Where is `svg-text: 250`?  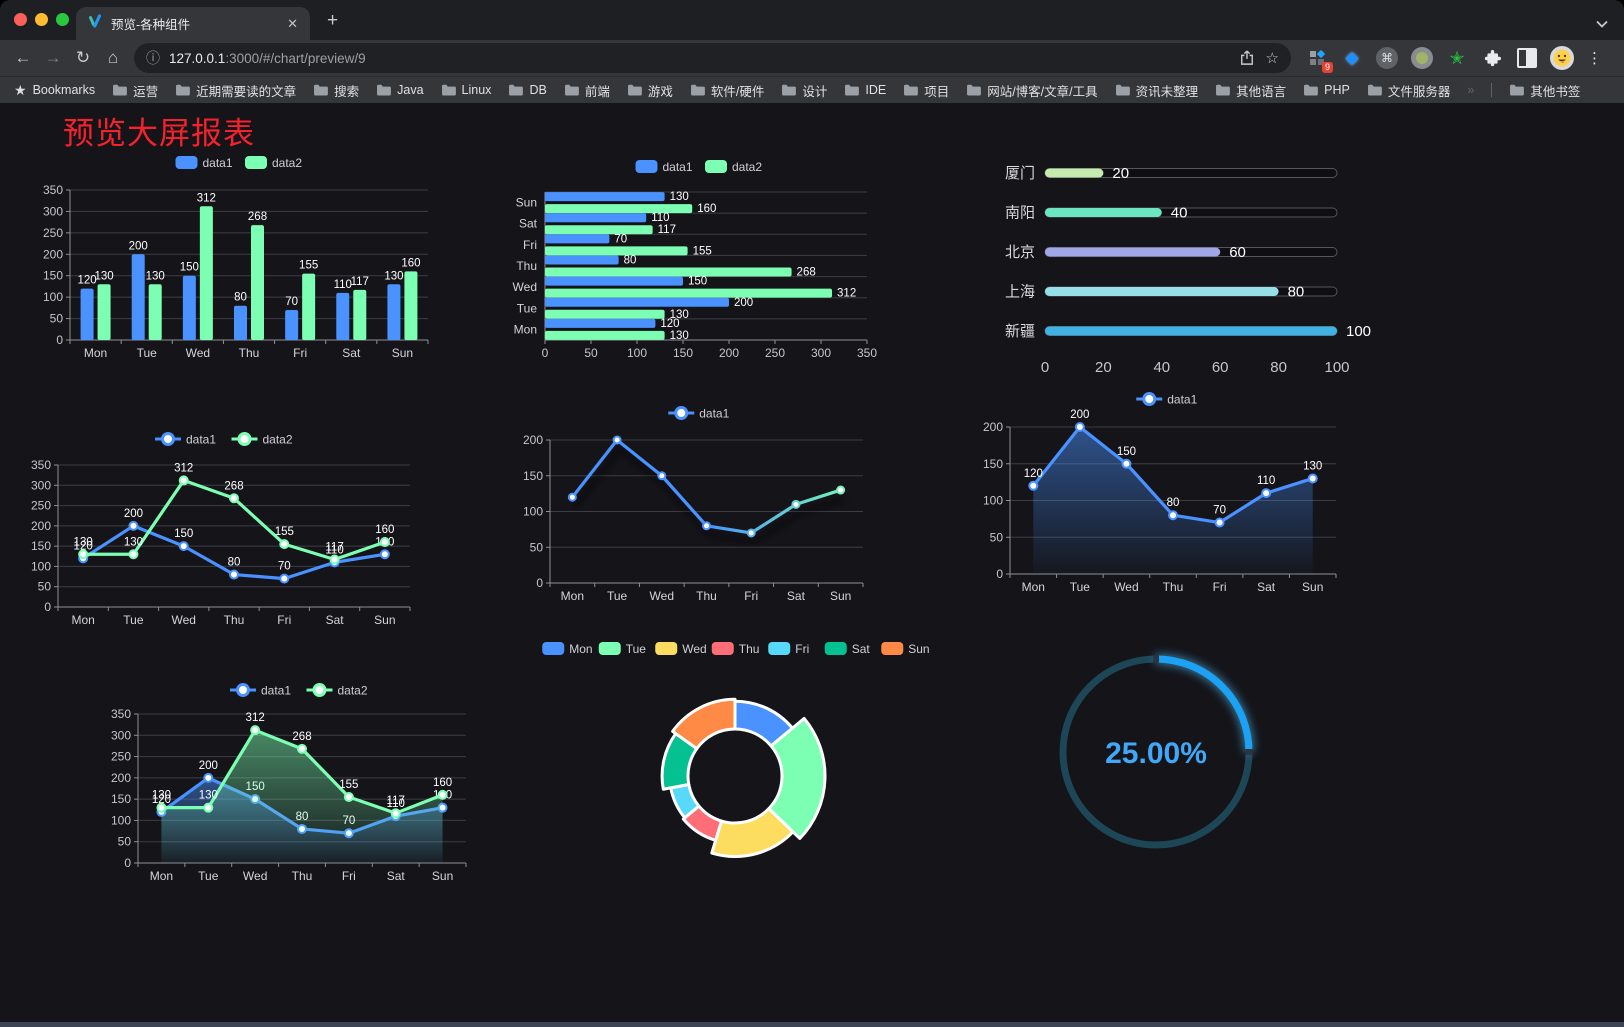
svg-text: 250 is located at coordinates (41, 506).